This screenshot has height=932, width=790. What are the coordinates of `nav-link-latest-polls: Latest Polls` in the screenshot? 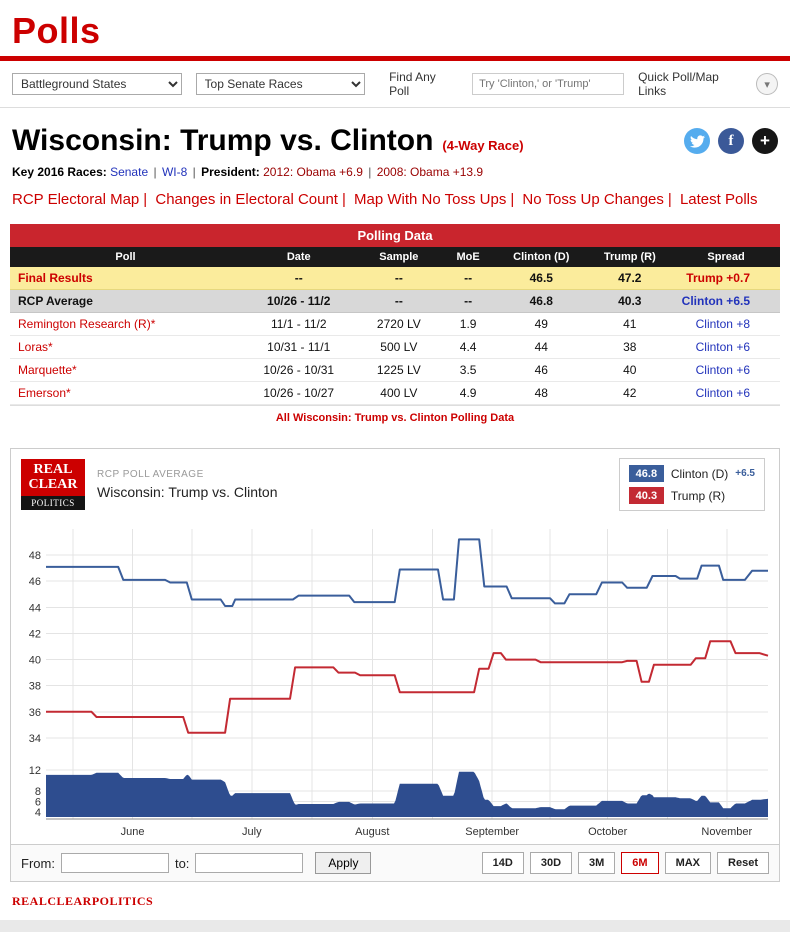 It's located at (718, 199).